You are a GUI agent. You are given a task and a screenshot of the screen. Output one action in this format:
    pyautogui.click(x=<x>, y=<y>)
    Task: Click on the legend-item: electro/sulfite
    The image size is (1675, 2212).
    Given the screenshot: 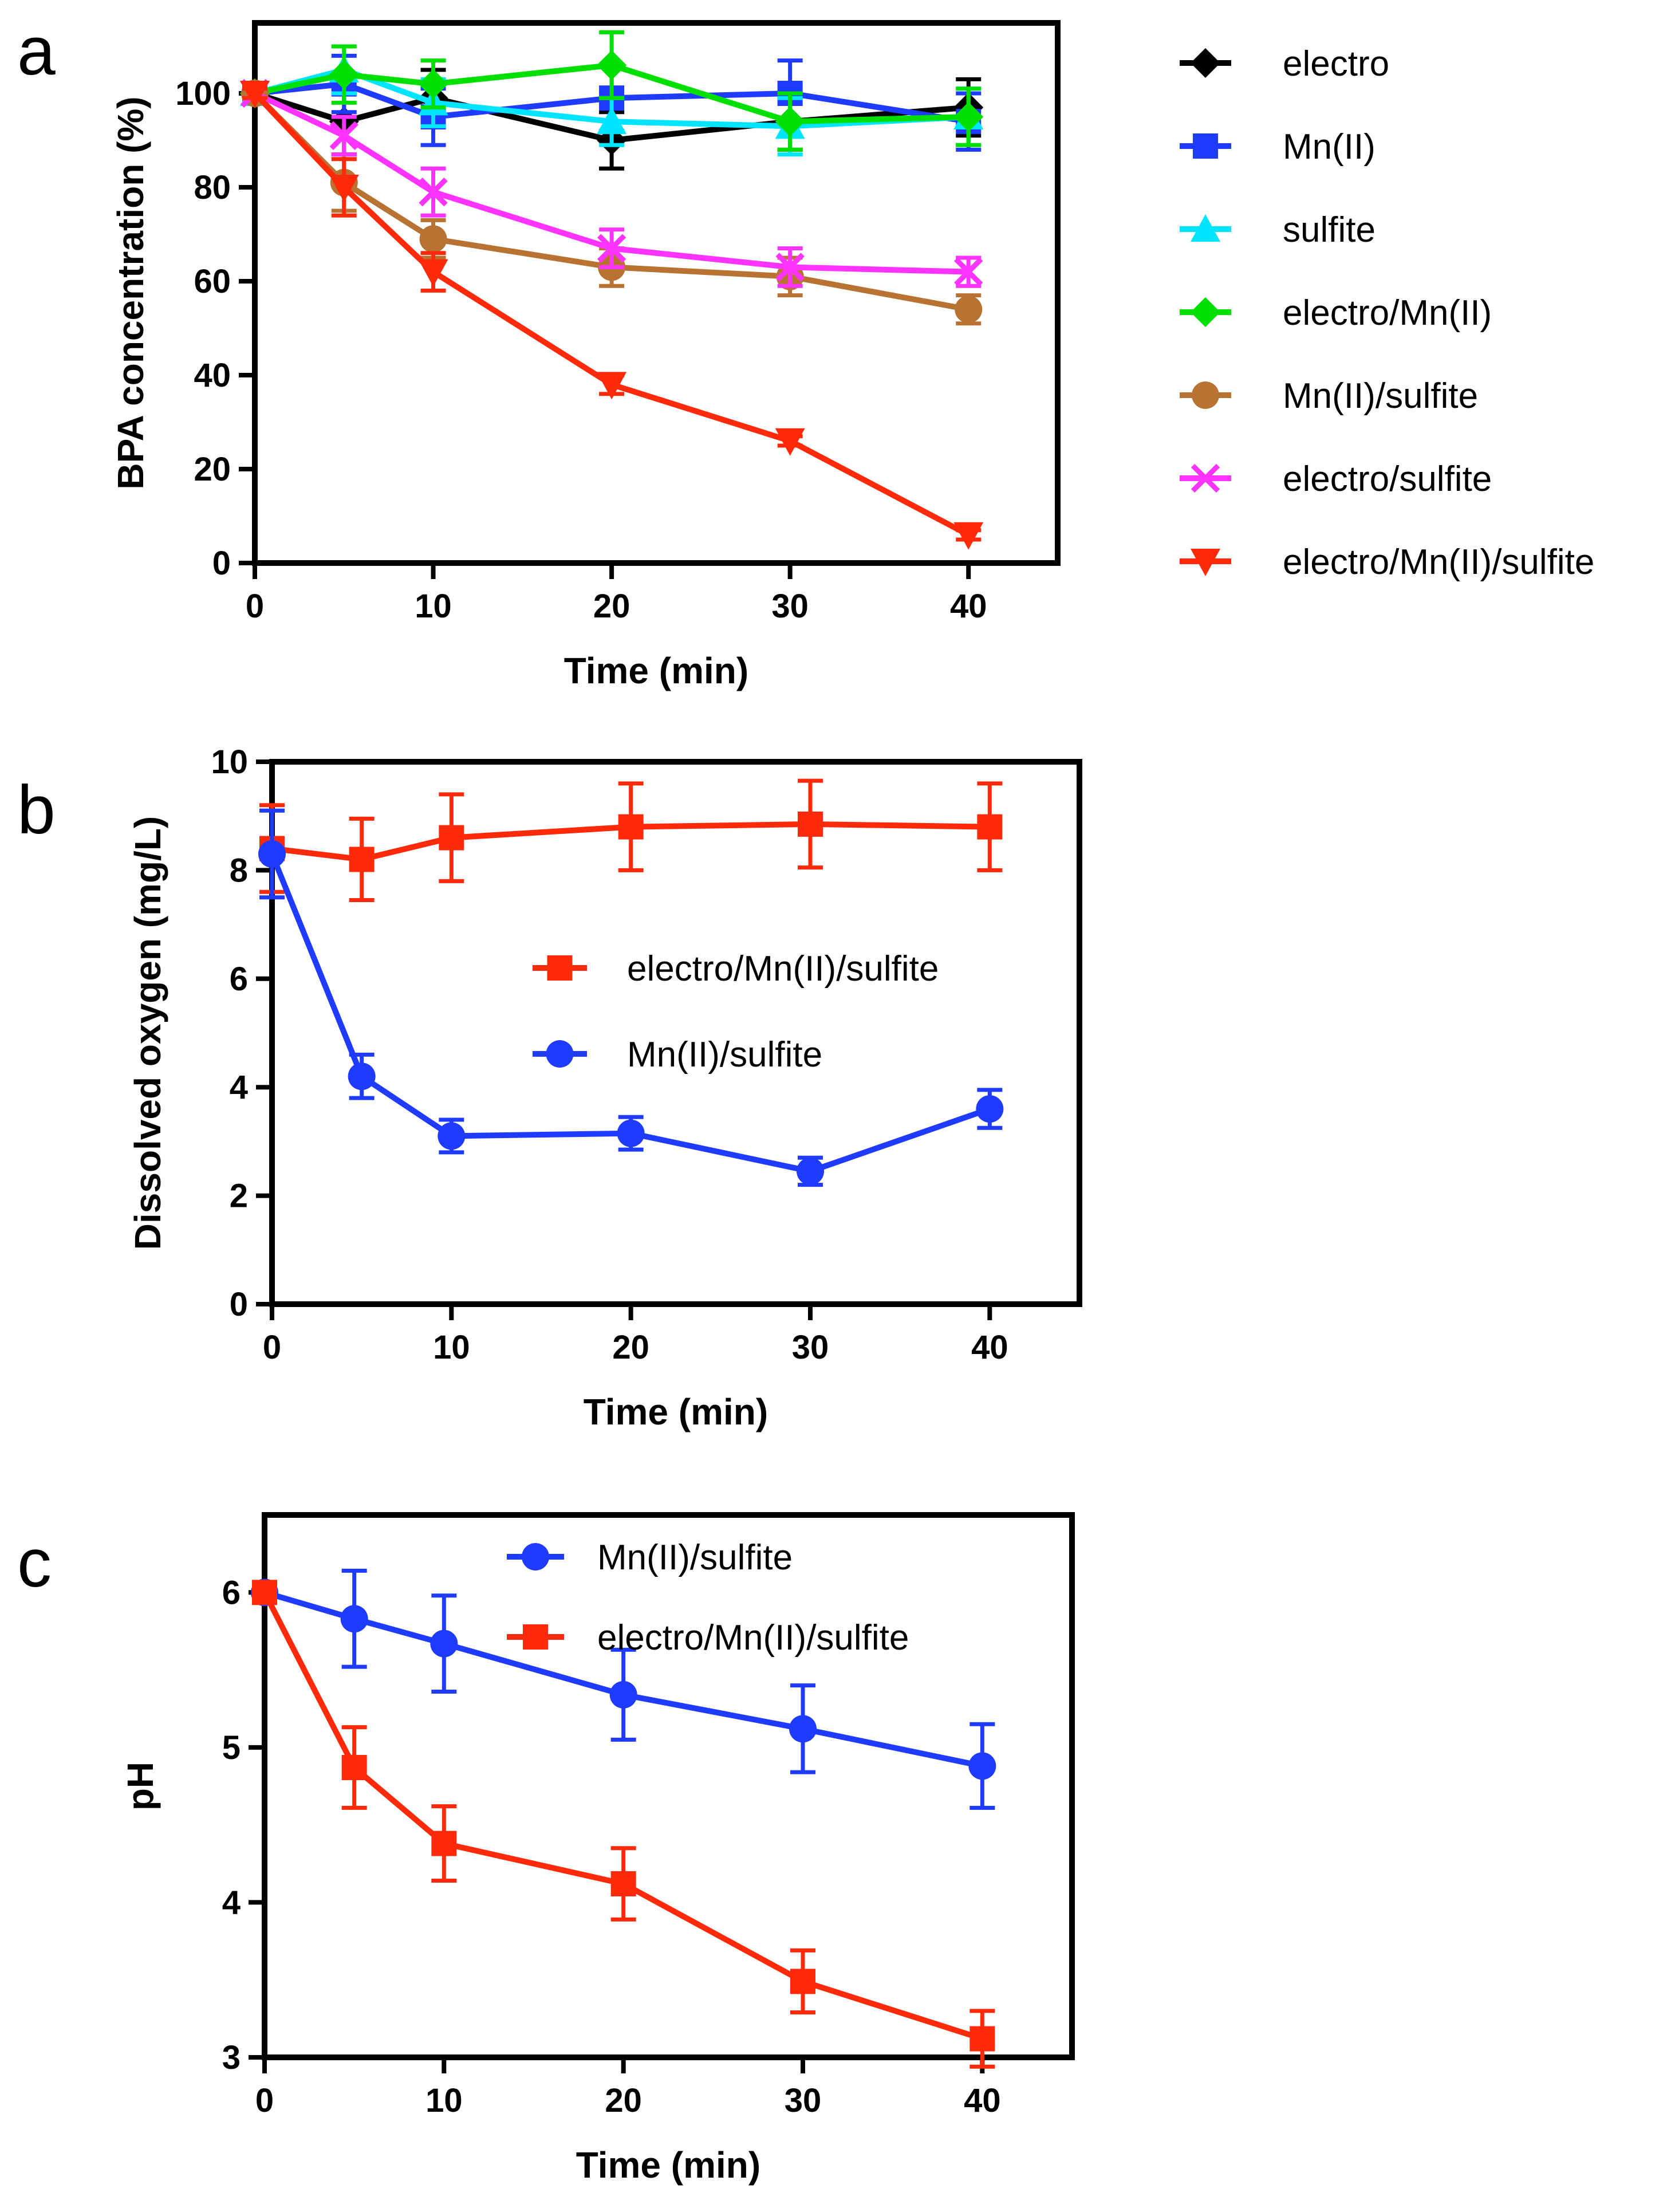 What is the action you would take?
    pyautogui.click(x=1336, y=479)
    